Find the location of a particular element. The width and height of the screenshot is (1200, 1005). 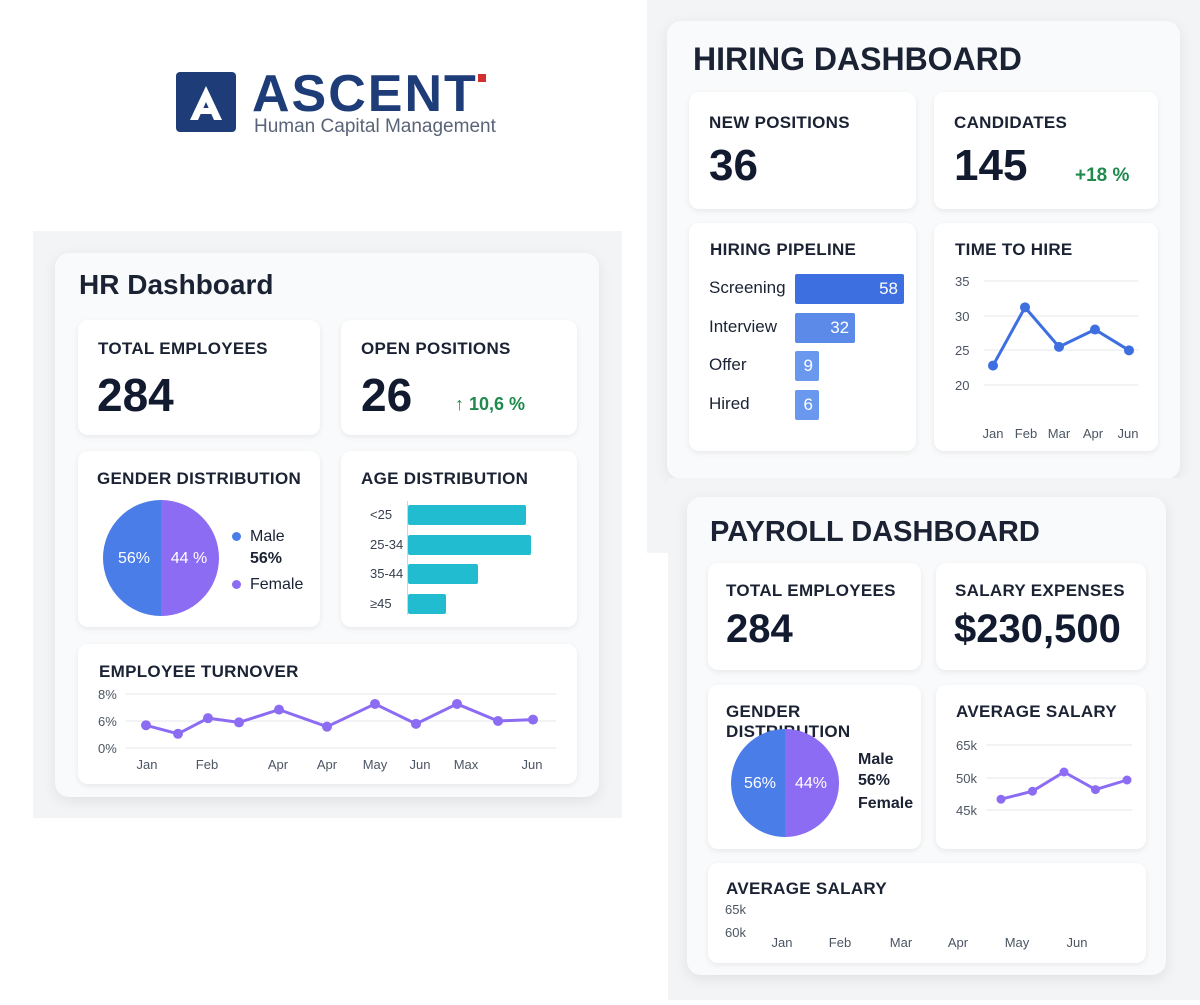

age-bar-chart: <25 25-34 35-44 ≥45 is located at coordinates (459, 539).